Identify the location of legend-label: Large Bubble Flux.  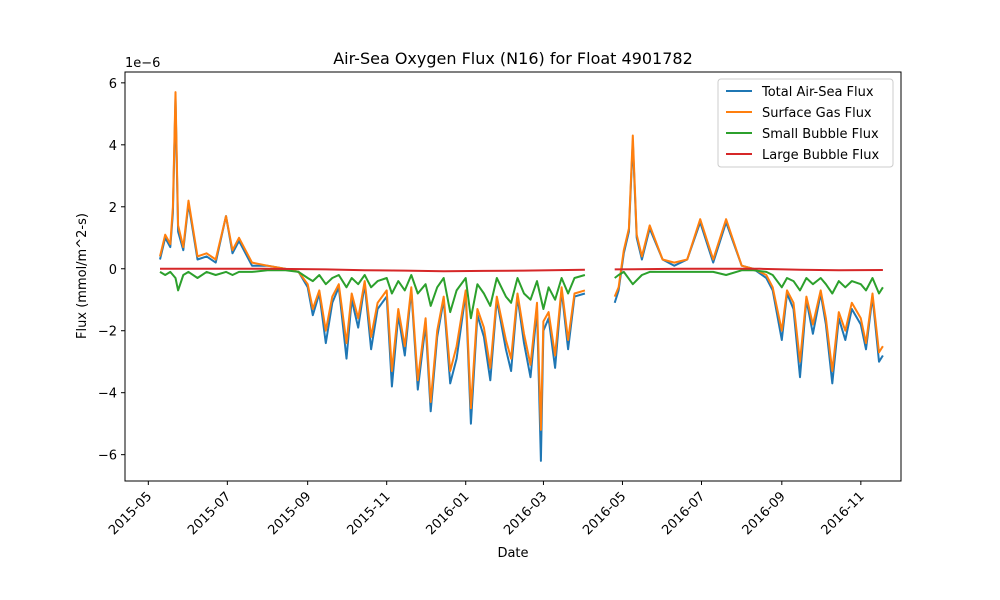
(820, 155).